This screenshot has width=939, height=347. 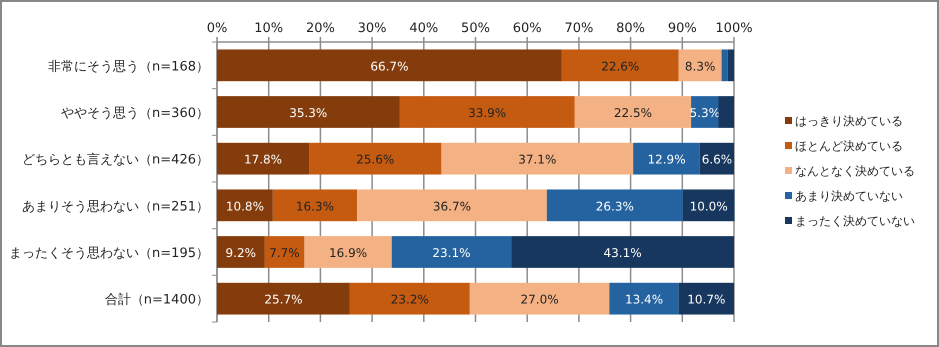 I want to click on data-label: 7.7%, so click(x=284, y=253).